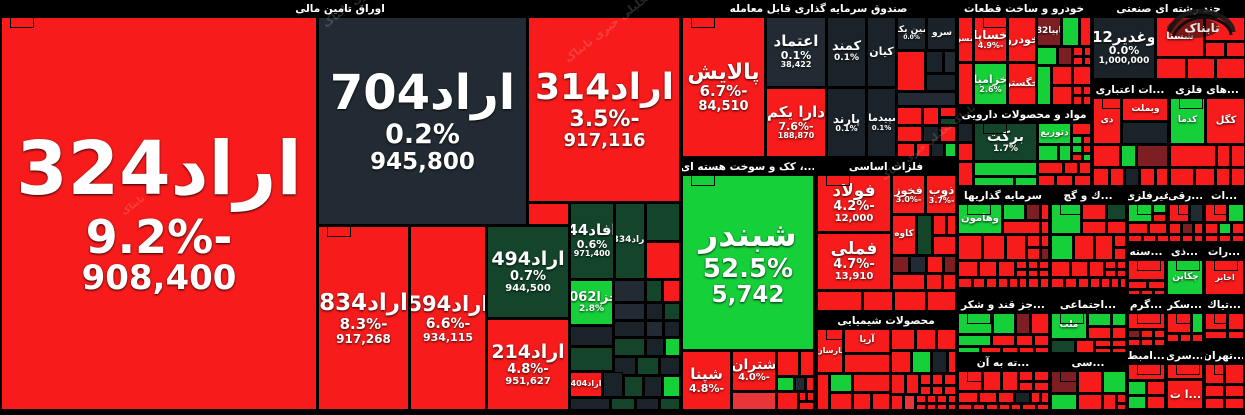 The width and height of the screenshot is (1245, 415). I want to click on tile-dey: دی, so click(1107, 121).